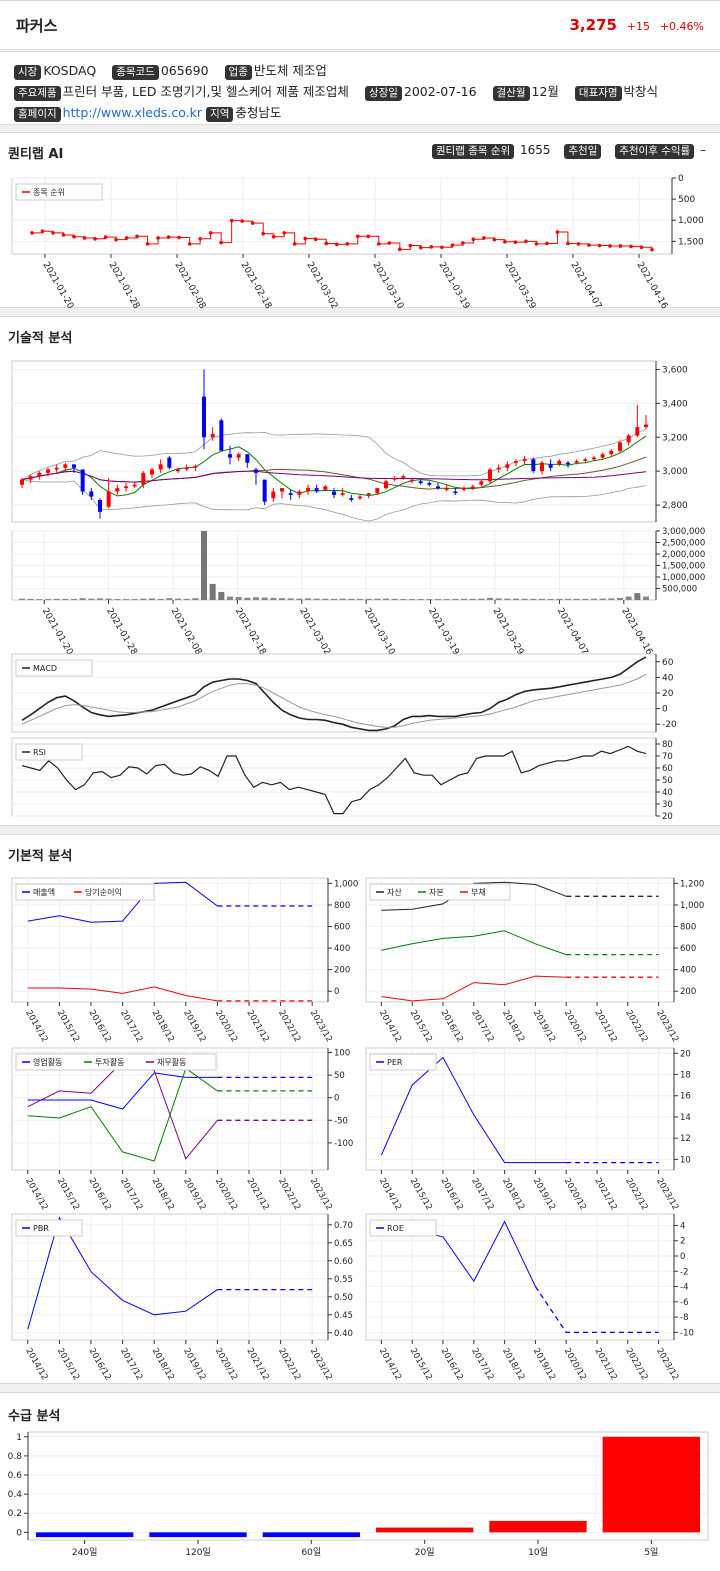 This screenshot has width=720, height=1571. I want to click on rank-y-tick-label: 500, so click(686, 200).